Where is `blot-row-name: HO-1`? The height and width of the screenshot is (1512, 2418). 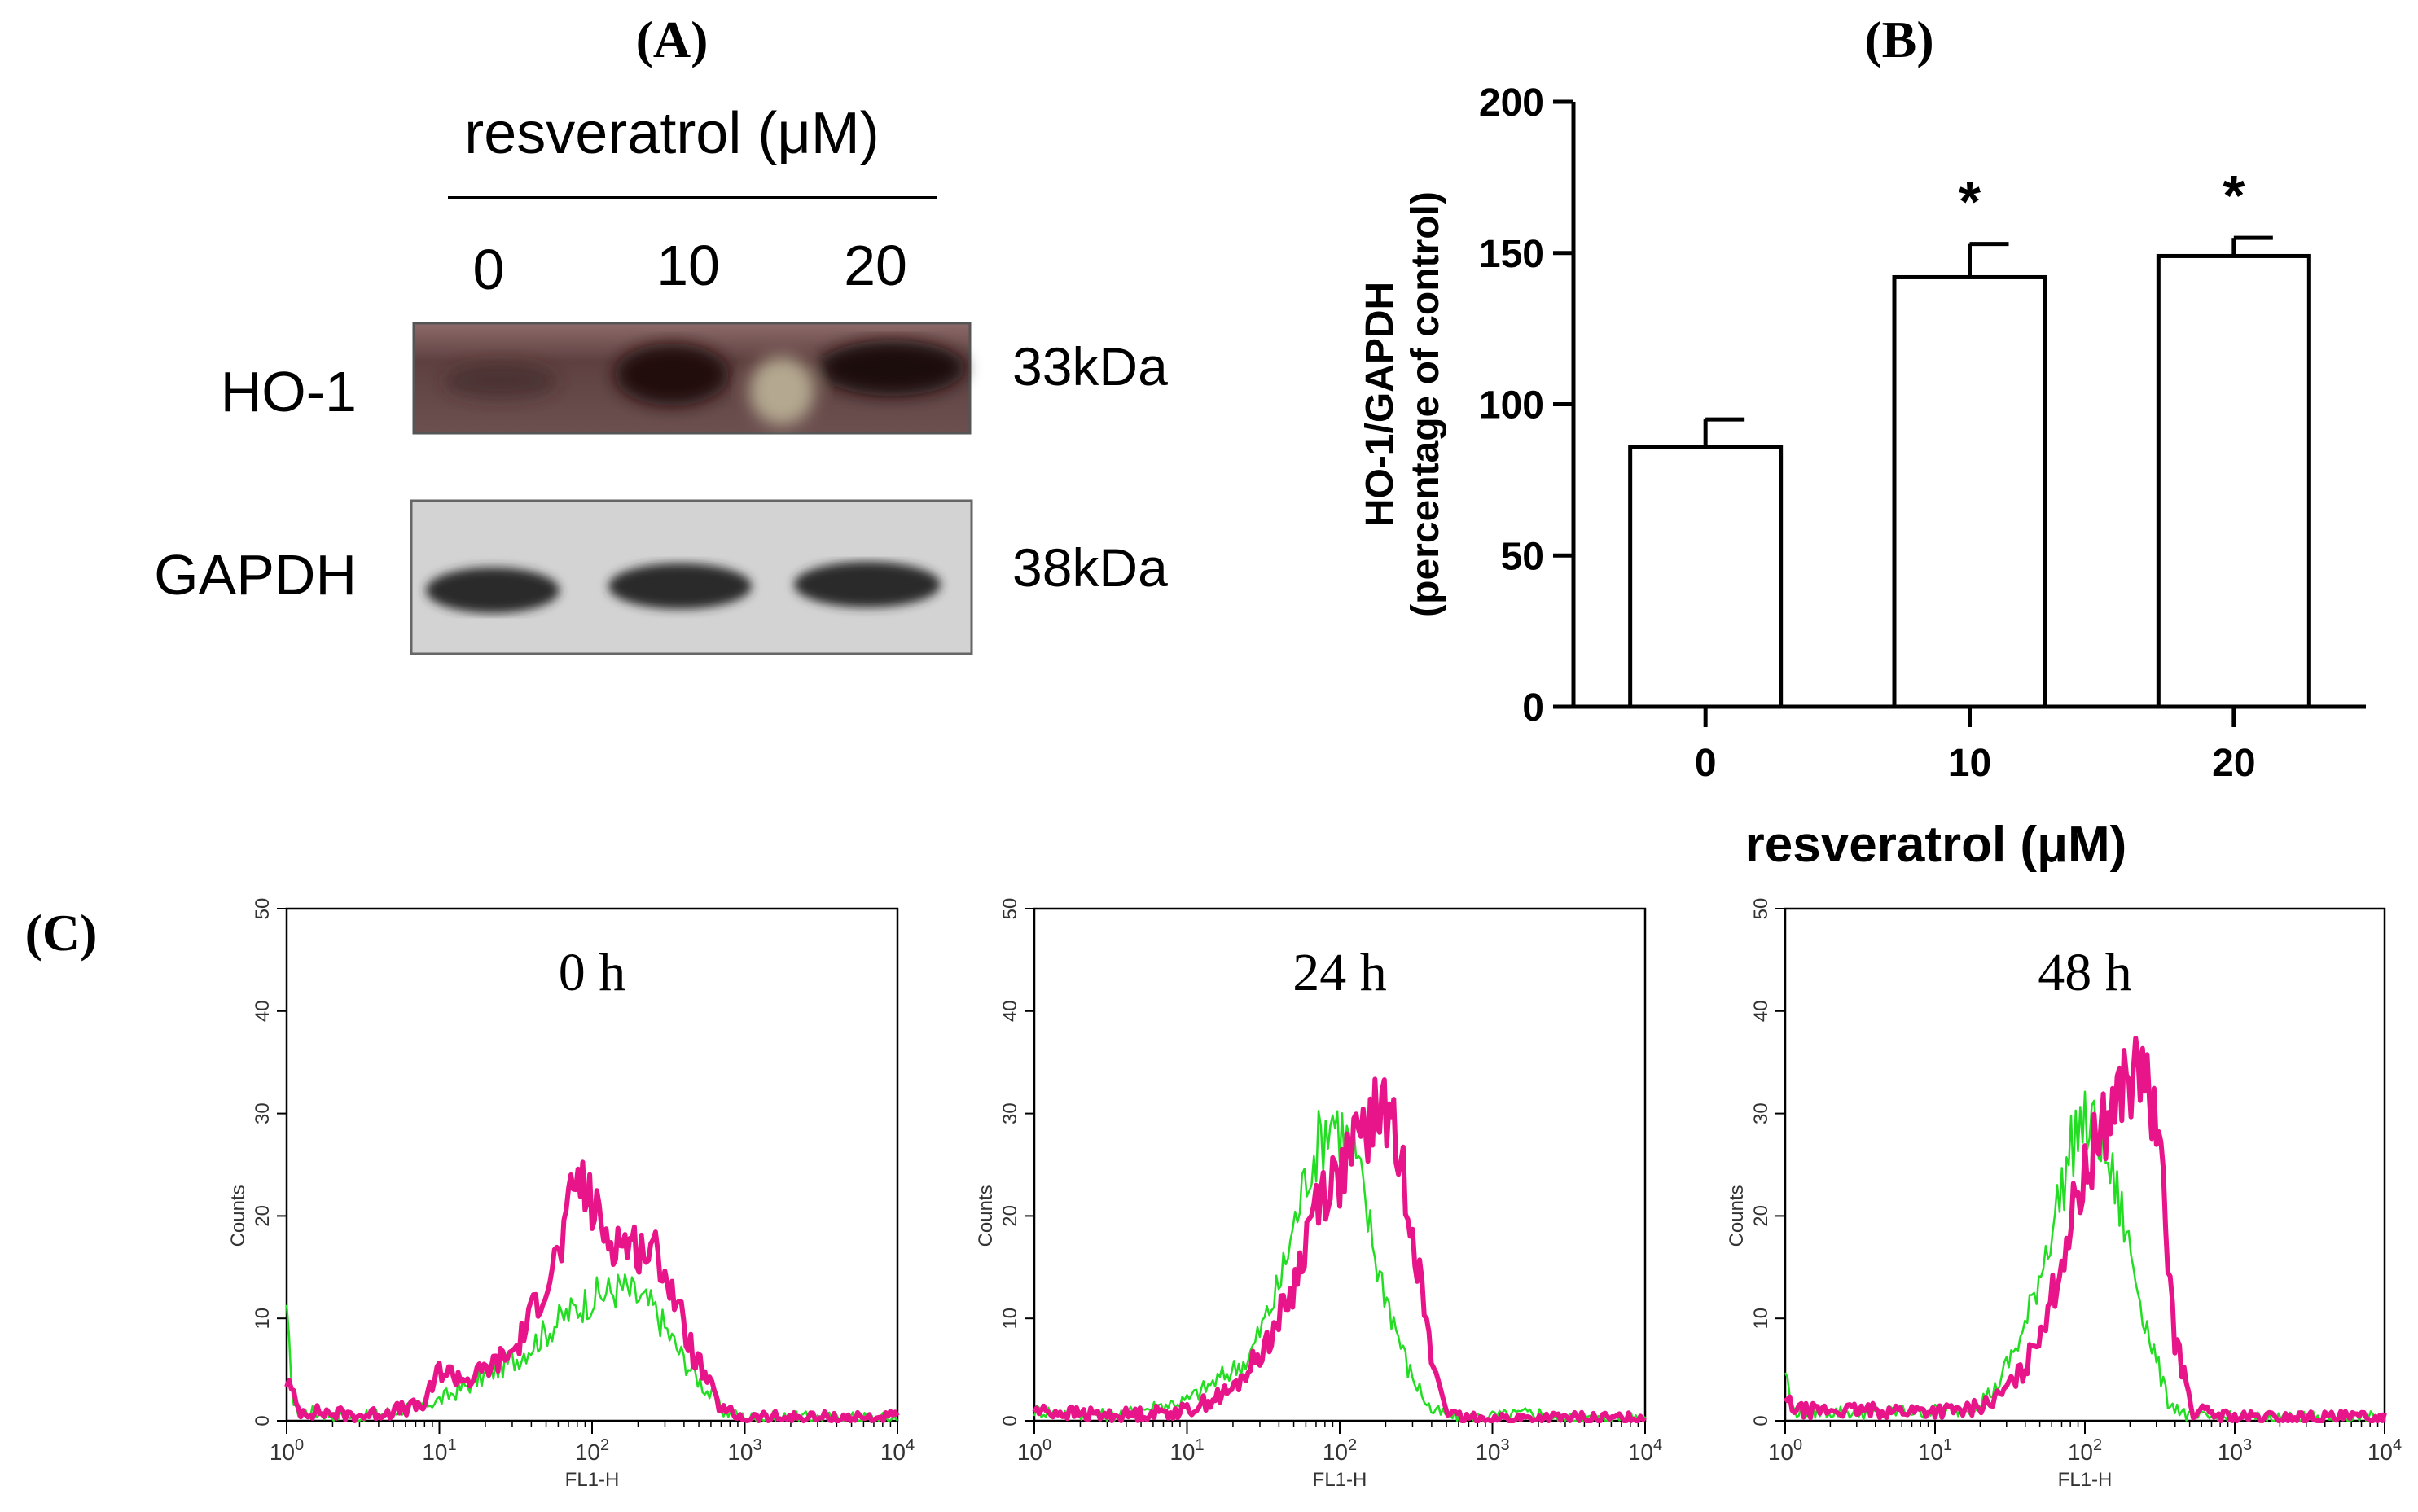
blot-row-name: HO-1 is located at coordinates (289, 391).